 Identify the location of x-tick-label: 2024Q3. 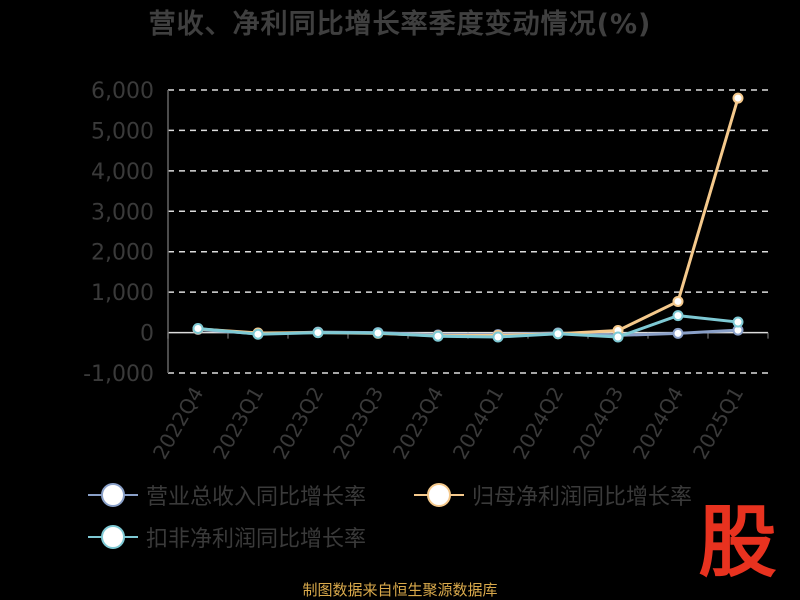
(598, 423).